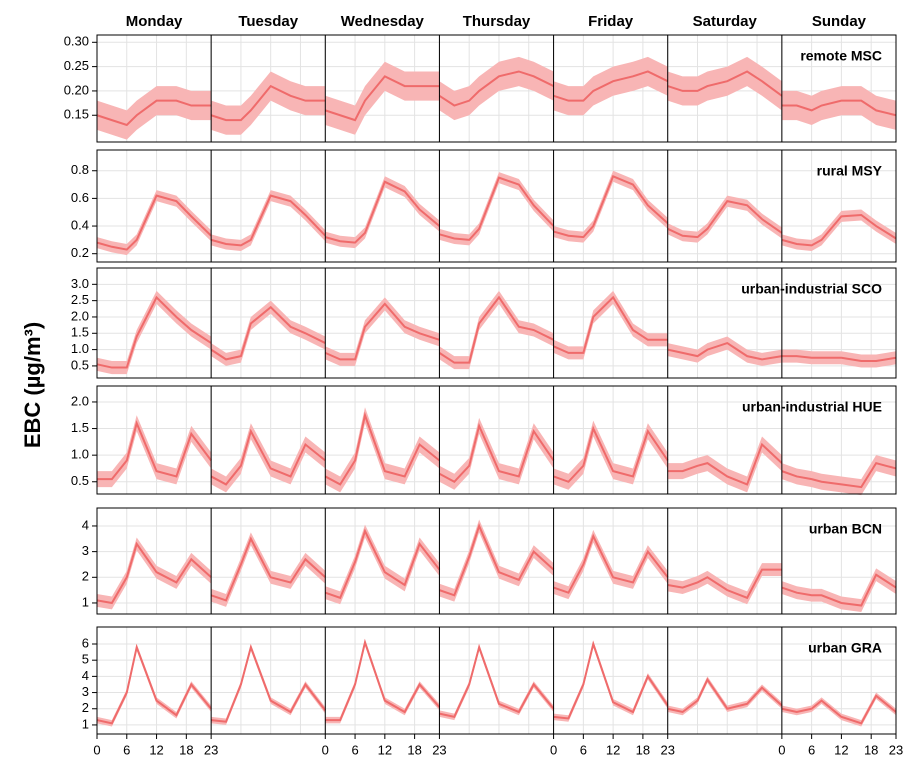 This screenshot has width=912, height=764. Describe the element at coordinates (80, 315) in the screenshot. I see `y-tick-label: 2.0` at that location.